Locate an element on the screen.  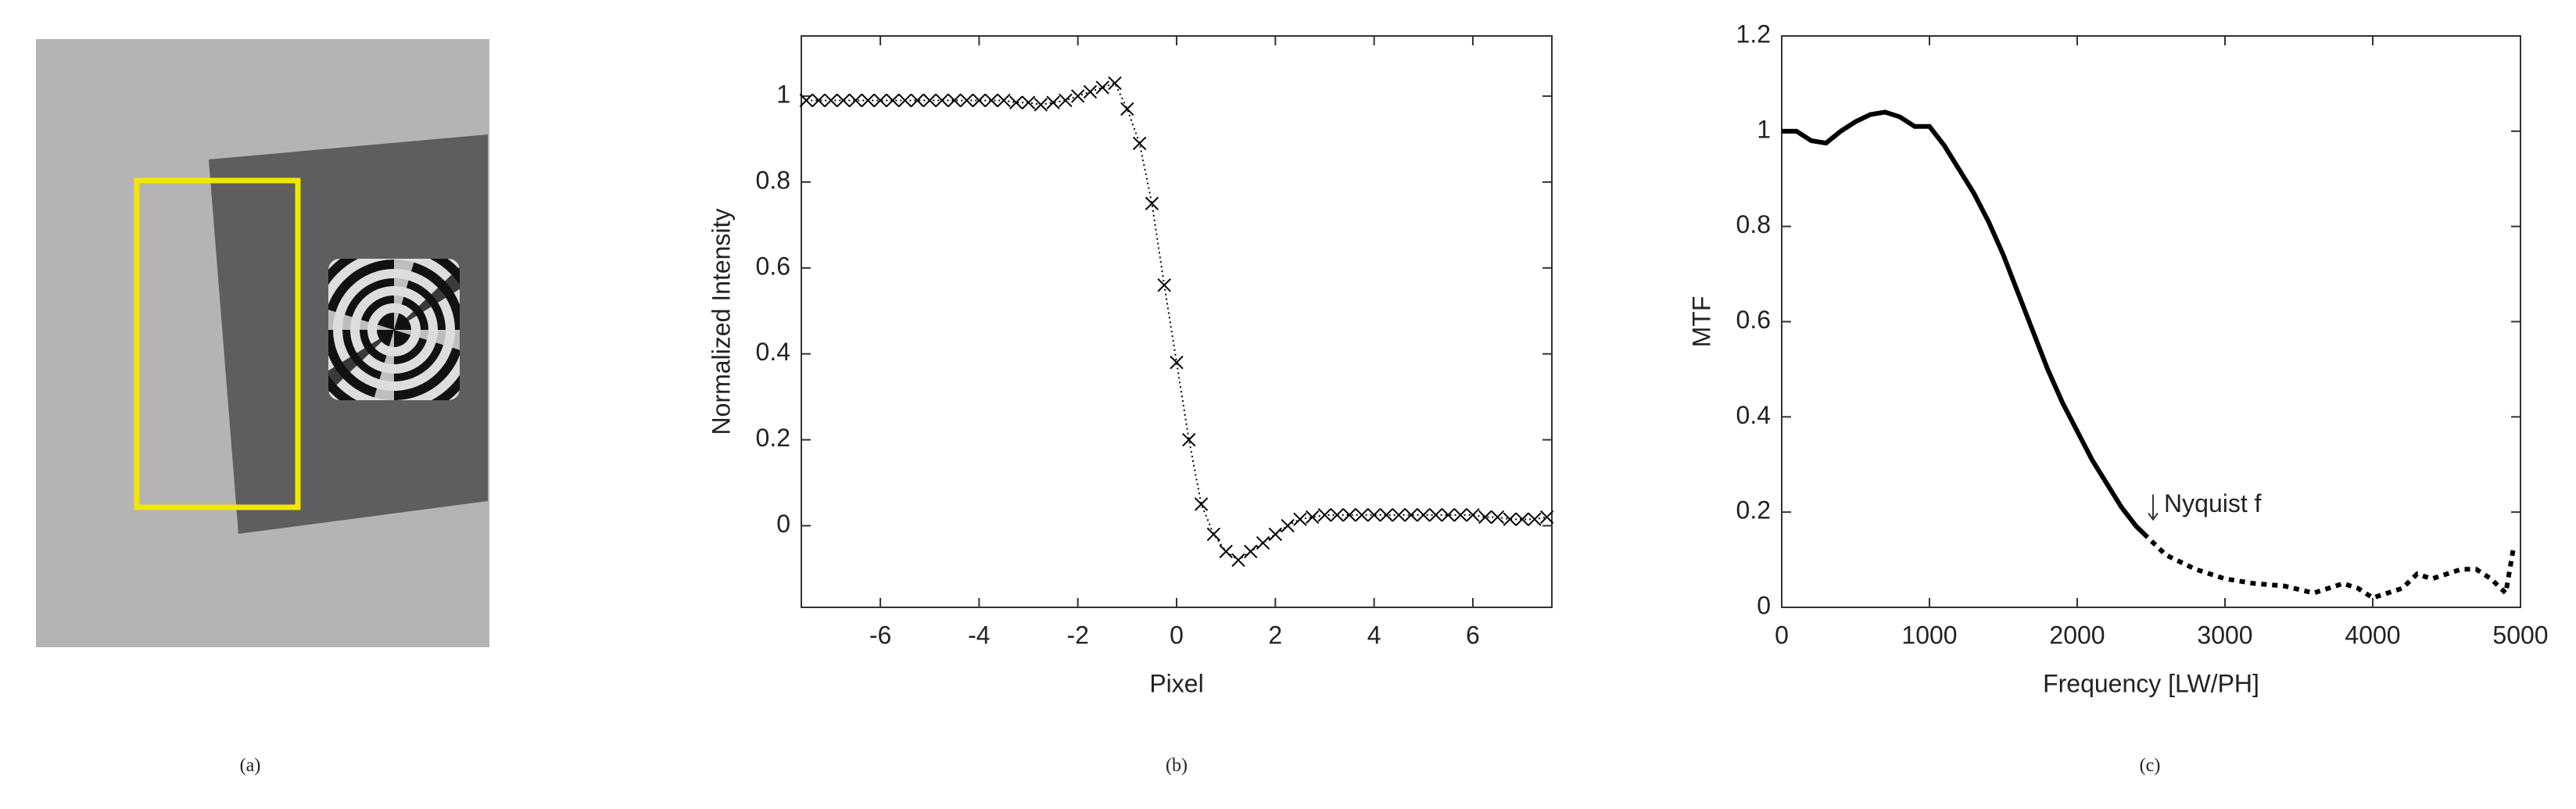
caption: (c) is located at coordinates (2150, 766).